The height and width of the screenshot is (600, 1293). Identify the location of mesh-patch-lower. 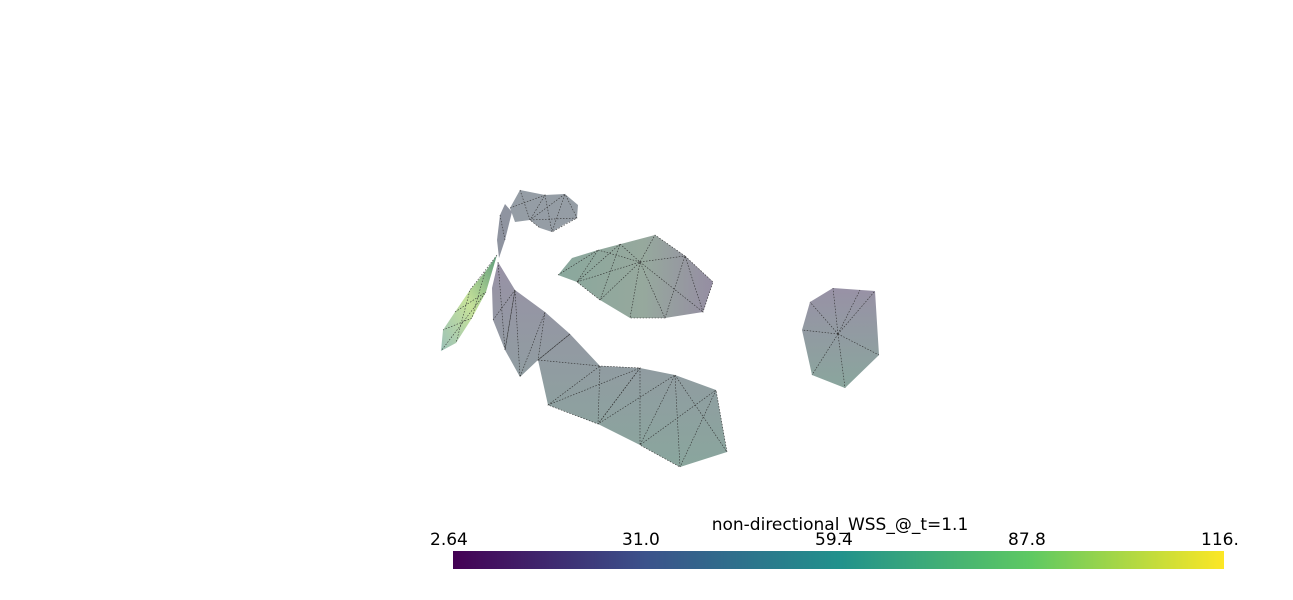
(610, 364).